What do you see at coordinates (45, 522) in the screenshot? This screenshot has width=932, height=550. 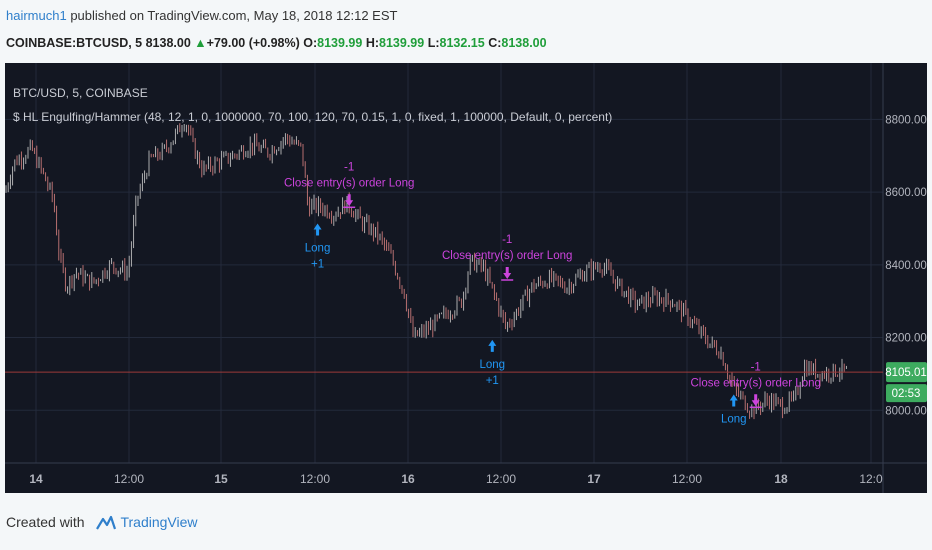 I see `created-with-text: Created with` at bounding box center [45, 522].